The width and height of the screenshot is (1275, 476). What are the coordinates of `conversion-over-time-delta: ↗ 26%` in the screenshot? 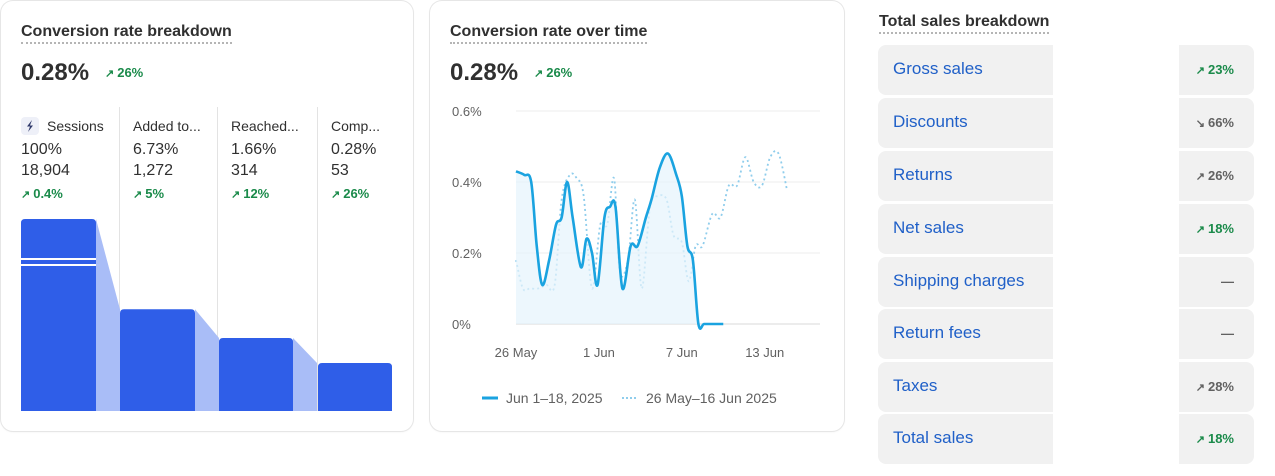 It's located at (553, 72).